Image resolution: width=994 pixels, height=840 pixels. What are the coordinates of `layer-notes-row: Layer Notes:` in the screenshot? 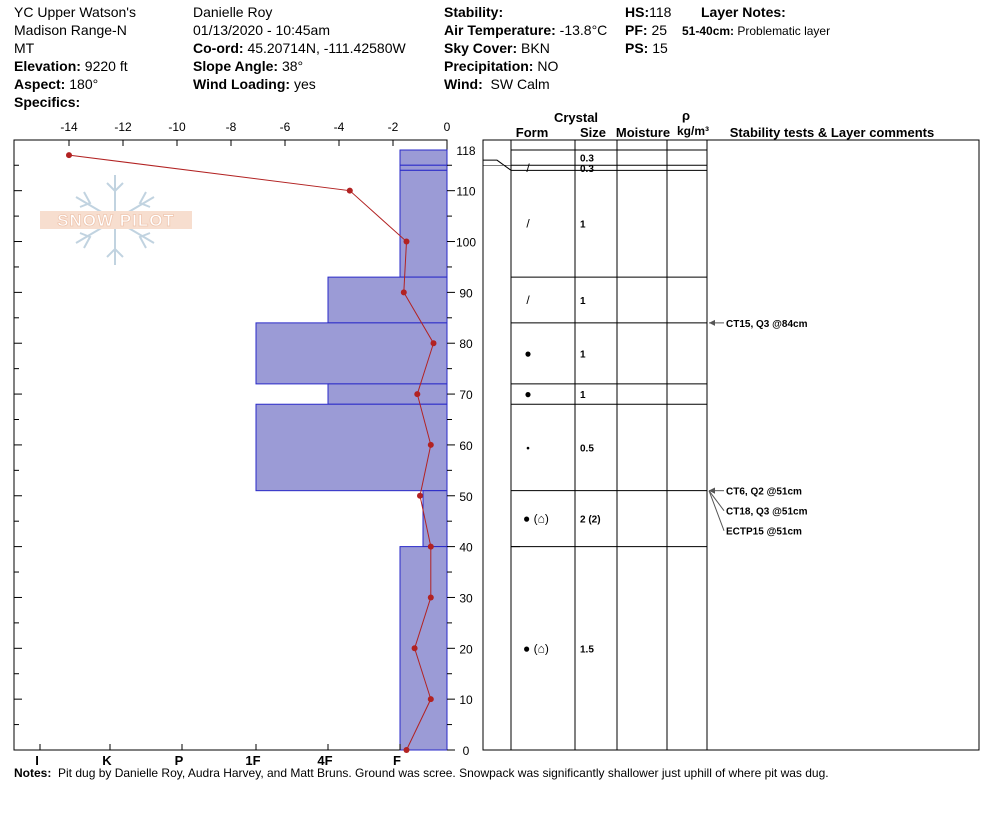 It's located at (743, 12).